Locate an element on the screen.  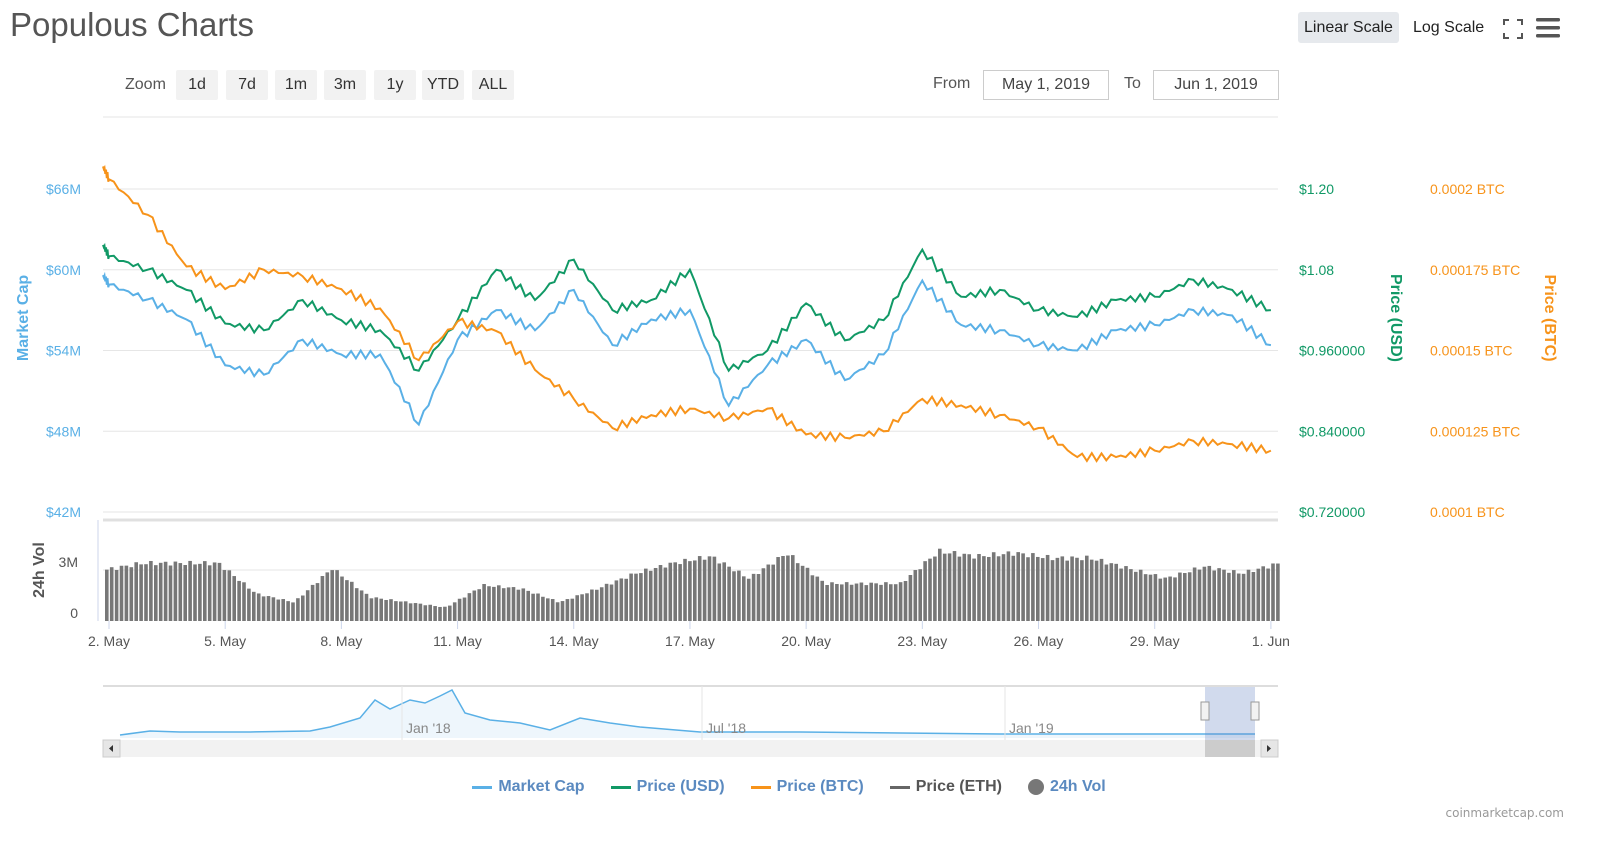
legend-item: Price (BTC) is located at coordinates (807, 787).